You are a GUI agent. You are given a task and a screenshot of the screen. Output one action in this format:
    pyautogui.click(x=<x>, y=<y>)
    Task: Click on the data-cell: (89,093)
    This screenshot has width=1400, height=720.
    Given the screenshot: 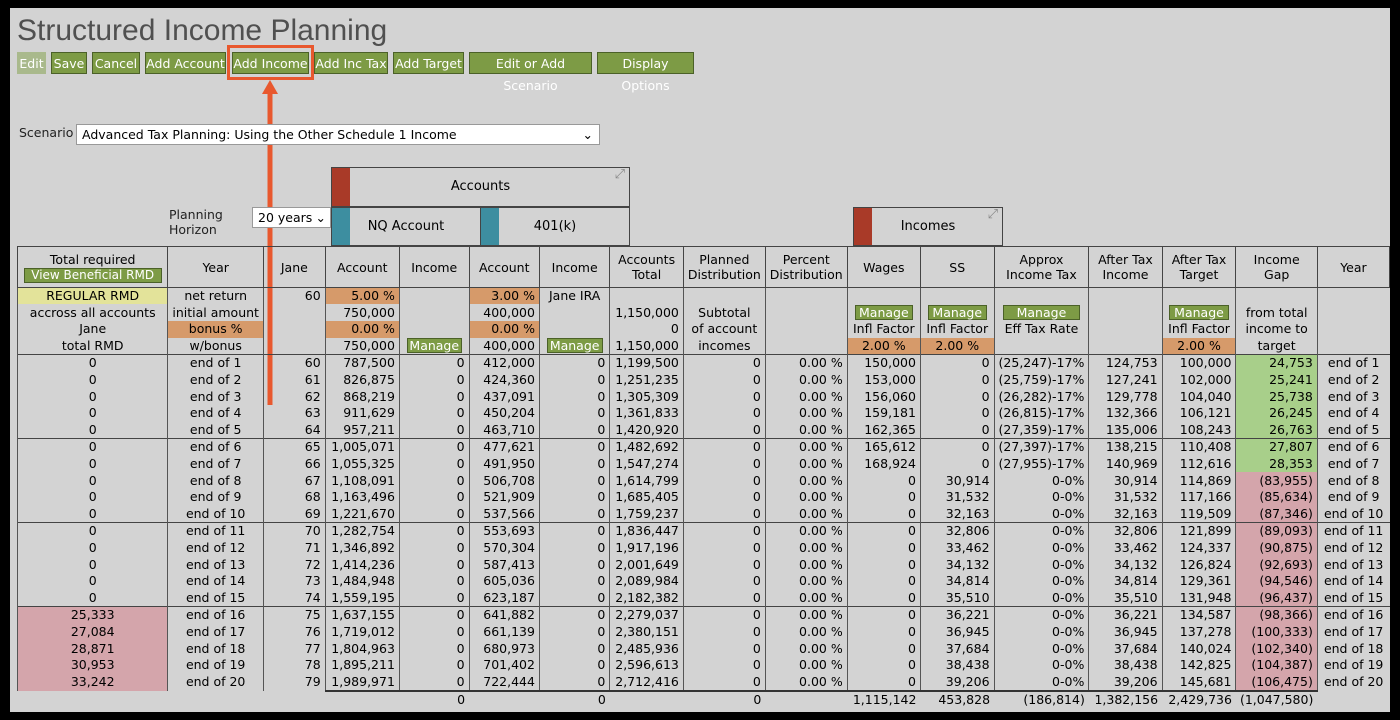 What is the action you would take?
    pyautogui.click(x=1276, y=531)
    